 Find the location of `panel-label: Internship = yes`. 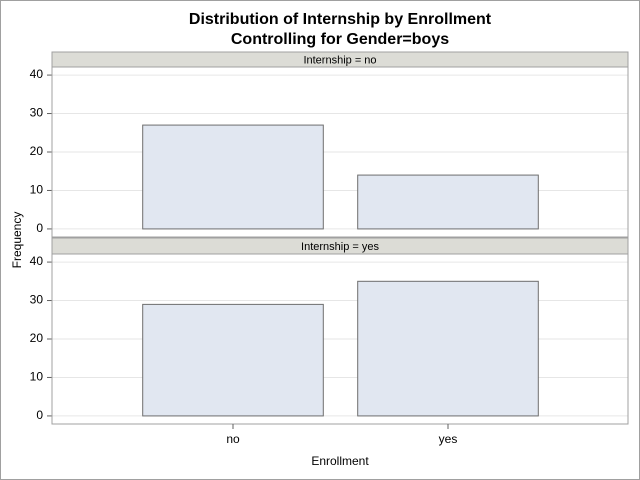

panel-label: Internship = yes is located at coordinates (340, 247).